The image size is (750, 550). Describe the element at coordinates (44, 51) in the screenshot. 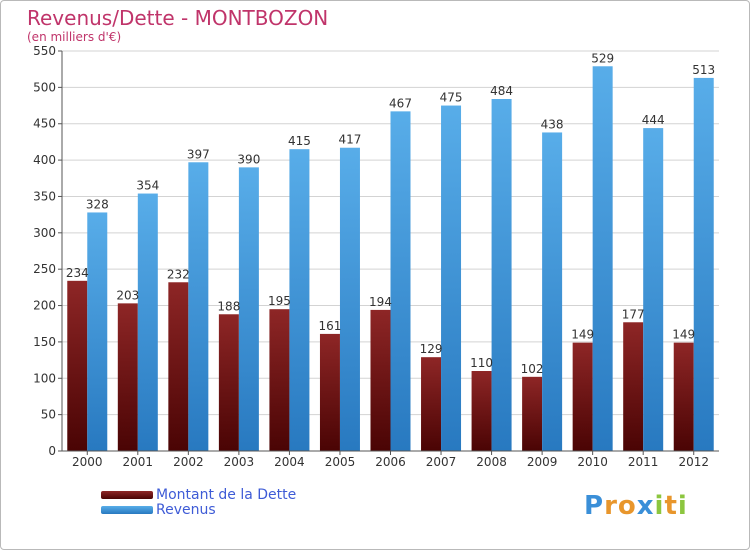

I see `y-tick-label: 550` at that location.